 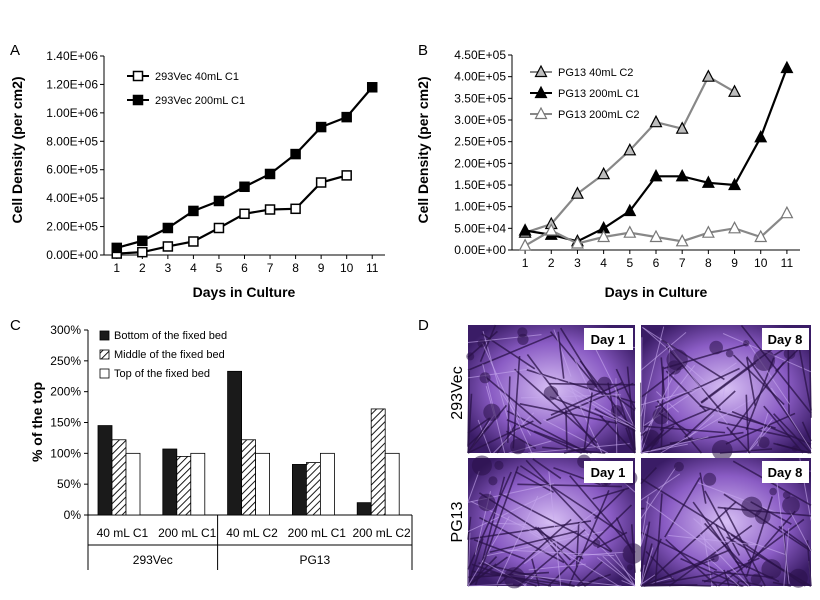 I want to click on legend-entry: 293Vec 40mL C1, so click(x=183, y=76).